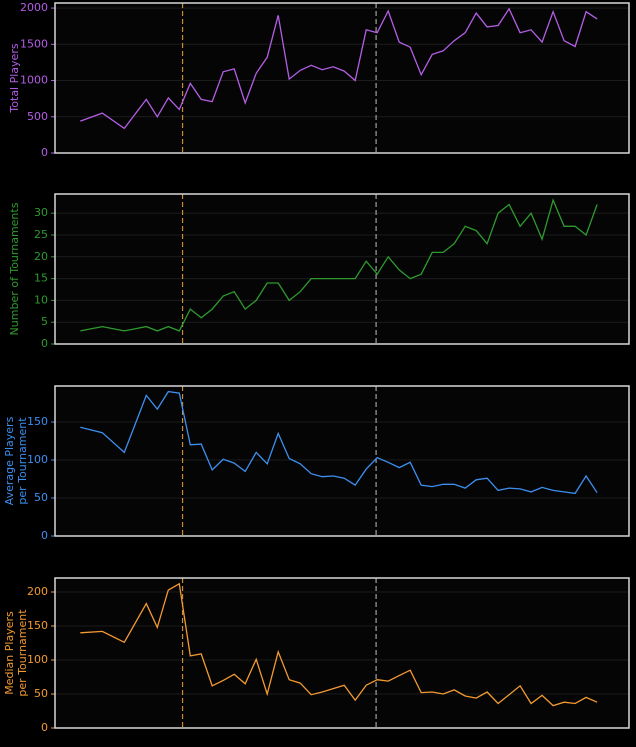 The image size is (636, 747). Describe the element at coordinates (34, 43) in the screenshot. I see `y-tick-label: 1500` at that location.